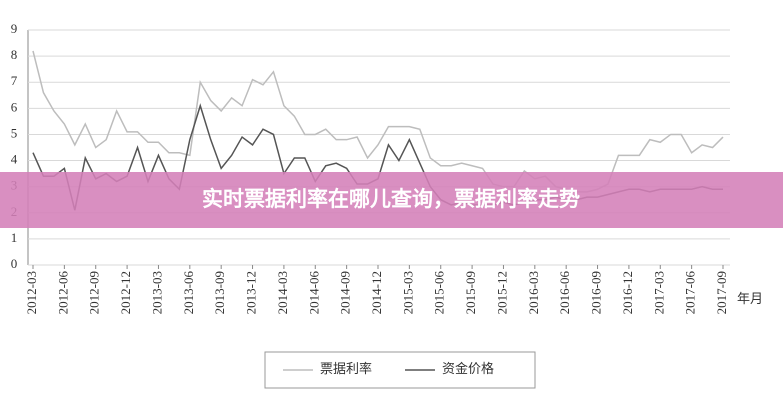 The image size is (783, 400). I want to click on x-tick-label: 2012-09, so click(94, 292).